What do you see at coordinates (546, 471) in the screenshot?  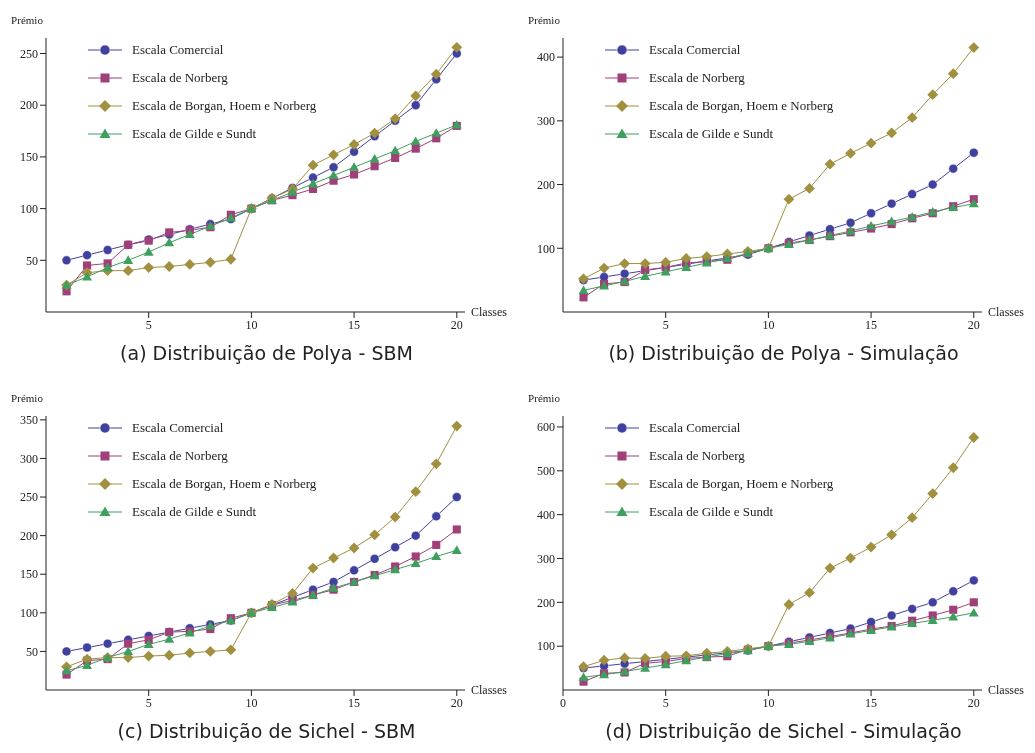 I see `y-tick-label: 500` at bounding box center [546, 471].